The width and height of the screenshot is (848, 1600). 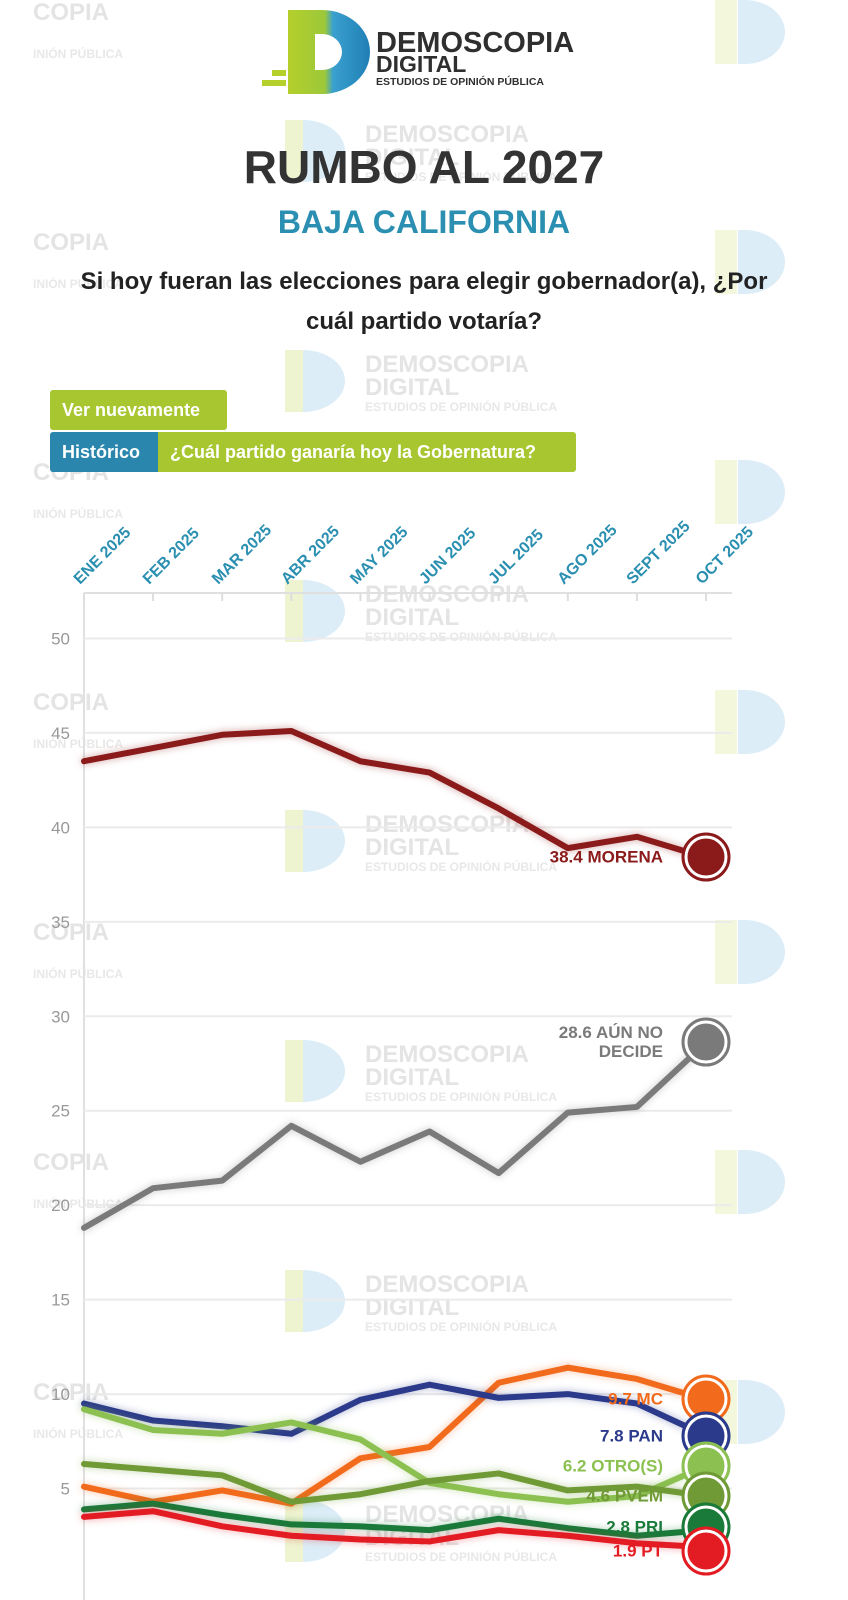 What do you see at coordinates (424, 222) in the screenshot?
I see `subtitle: BAJA CALIFORNIA` at bounding box center [424, 222].